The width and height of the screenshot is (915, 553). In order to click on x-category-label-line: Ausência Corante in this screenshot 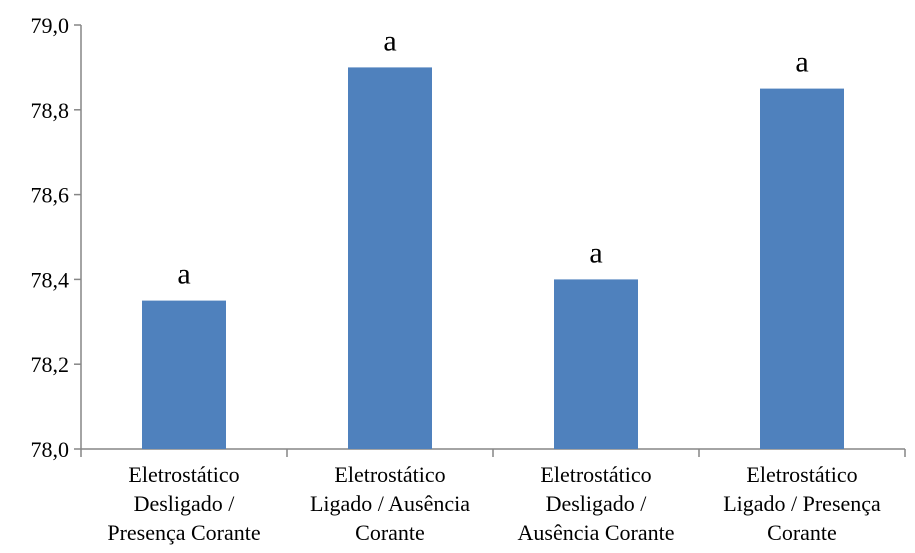, I will do `click(596, 532)`.